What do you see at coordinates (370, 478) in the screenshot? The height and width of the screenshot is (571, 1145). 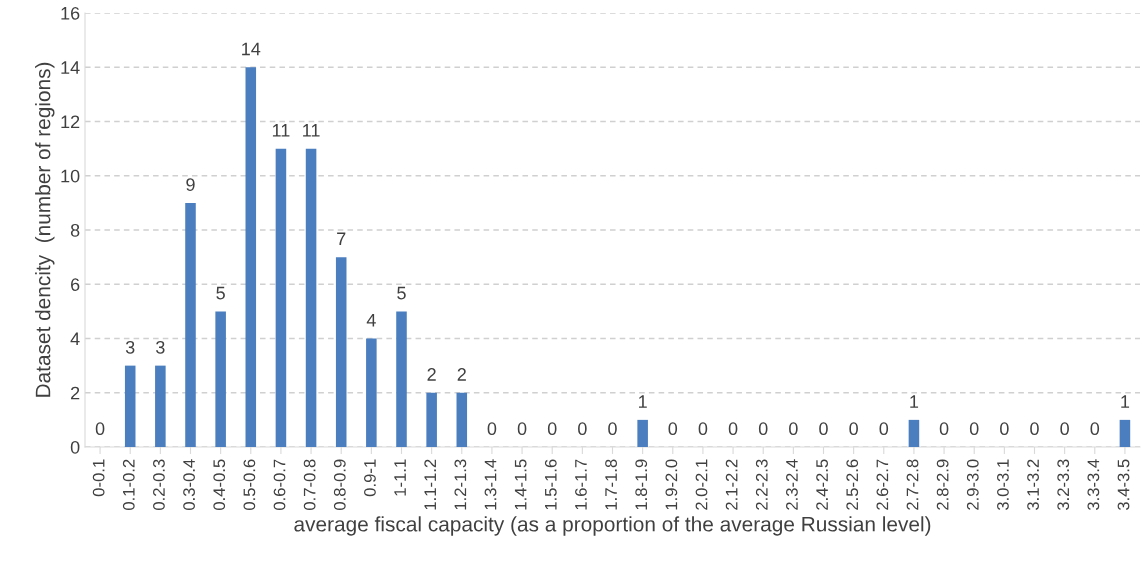 I see `x-tick-label: 0.9-1` at bounding box center [370, 478].